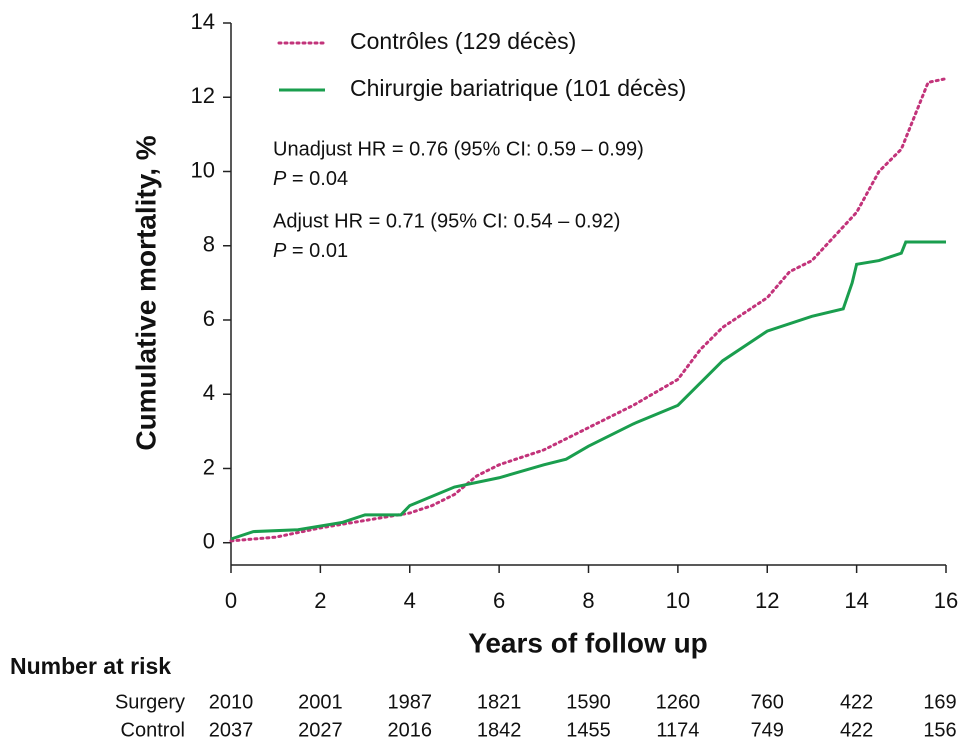 The image size is (964, 743). Describe the element at coordinates (320, 702) in the screenshot. I see `risk-value: 2001` at that location.